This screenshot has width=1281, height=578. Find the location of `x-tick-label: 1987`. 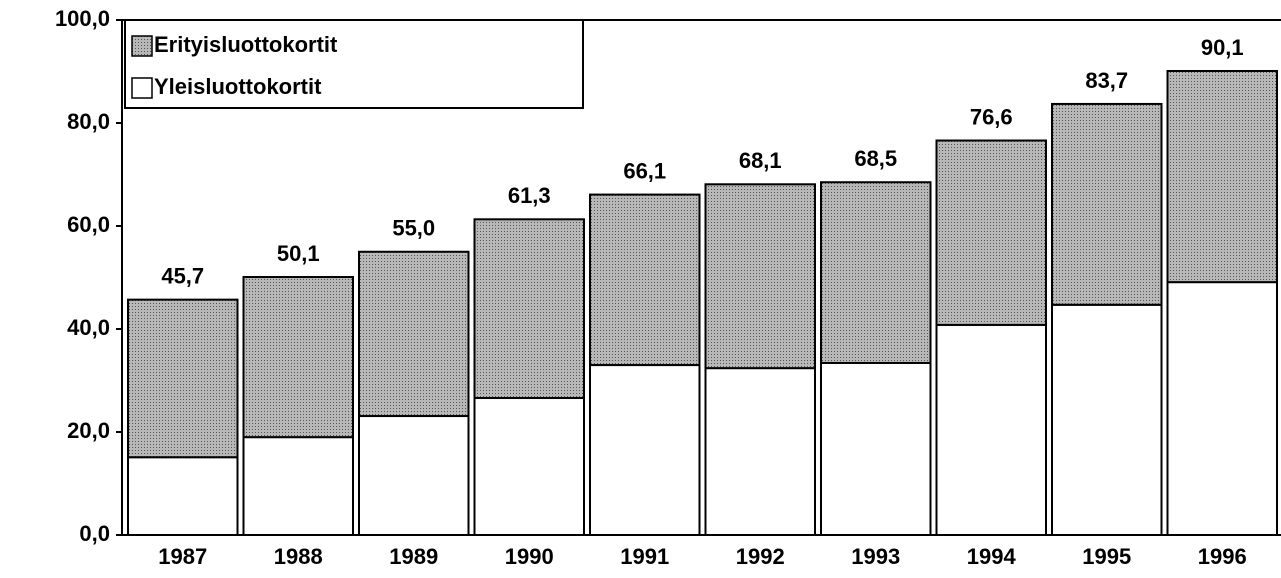

x-tick-label: 1987 is located at coordinates (182, 556).